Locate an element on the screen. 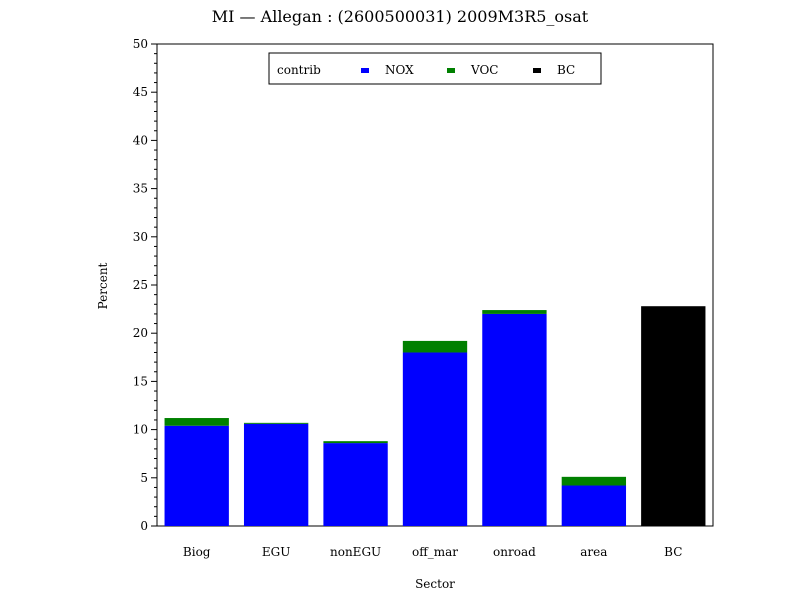  y-tick-label: 25 is located at coordinates (140, 285).